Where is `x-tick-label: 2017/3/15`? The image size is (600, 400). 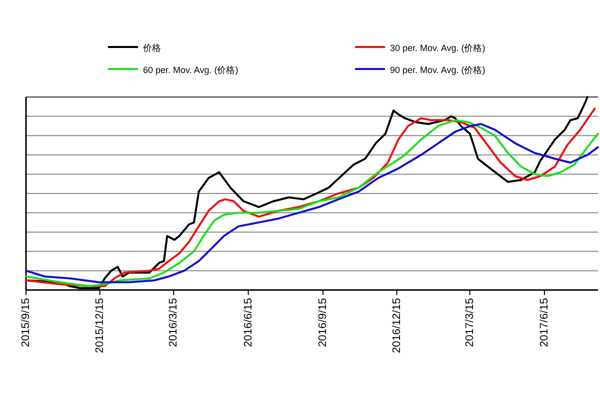 x-tick-label: 2017/3/15 is located at coordinates (470, 322).